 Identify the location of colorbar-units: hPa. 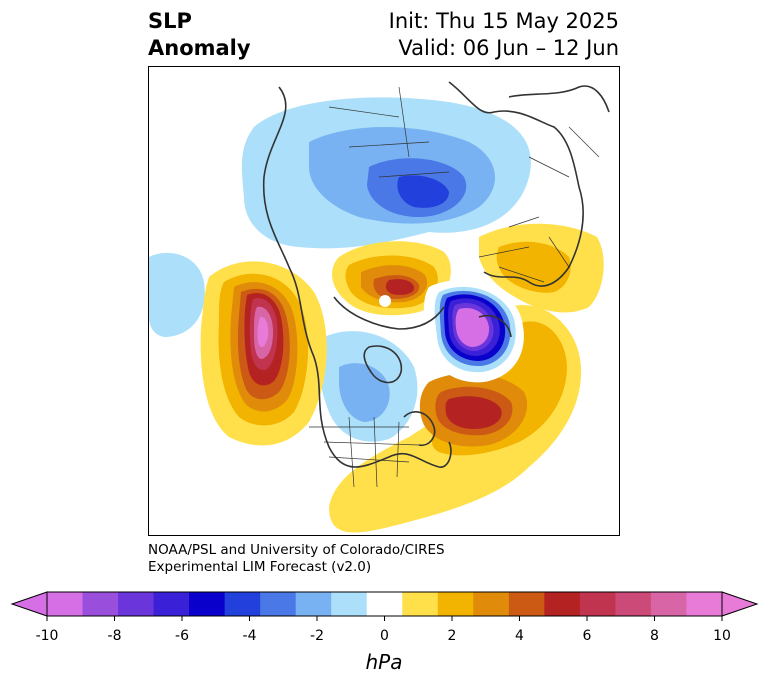
(384, 662).